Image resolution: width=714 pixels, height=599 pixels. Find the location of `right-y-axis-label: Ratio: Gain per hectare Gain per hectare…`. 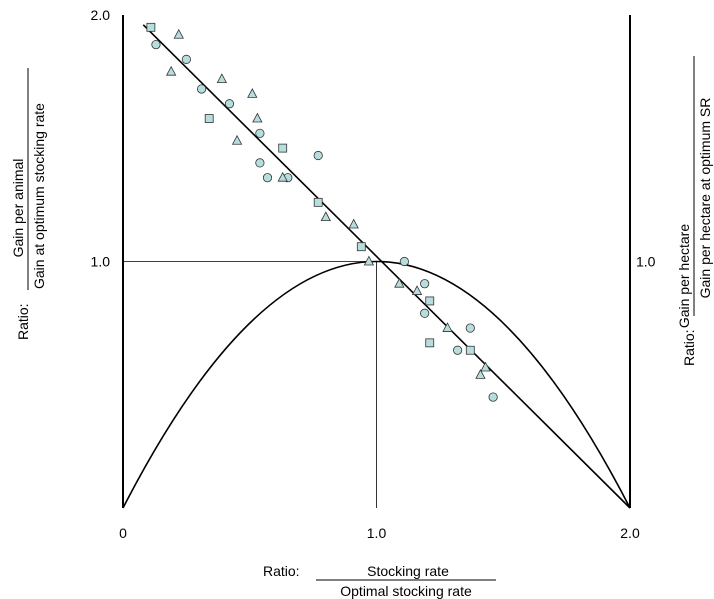

right-y-axis-label: Ratio: Gain per hectare Gain per hectare… is located at coordinates (694, 211).